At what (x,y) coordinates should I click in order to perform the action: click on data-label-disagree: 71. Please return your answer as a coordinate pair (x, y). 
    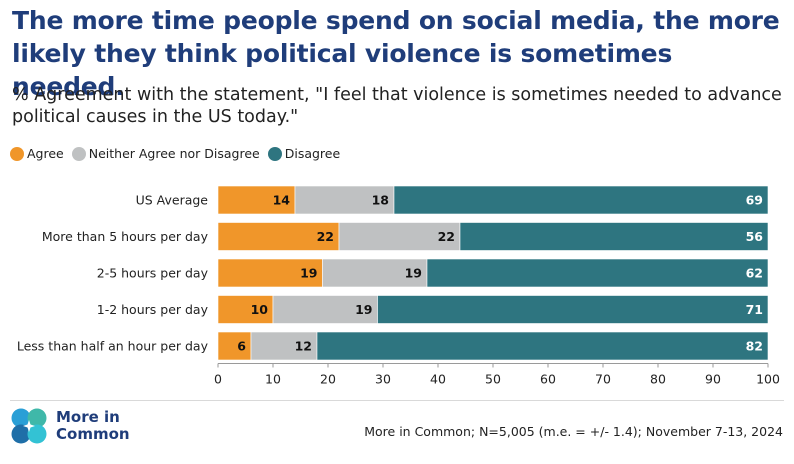
    Looking at the image, I should click on (754, 309).